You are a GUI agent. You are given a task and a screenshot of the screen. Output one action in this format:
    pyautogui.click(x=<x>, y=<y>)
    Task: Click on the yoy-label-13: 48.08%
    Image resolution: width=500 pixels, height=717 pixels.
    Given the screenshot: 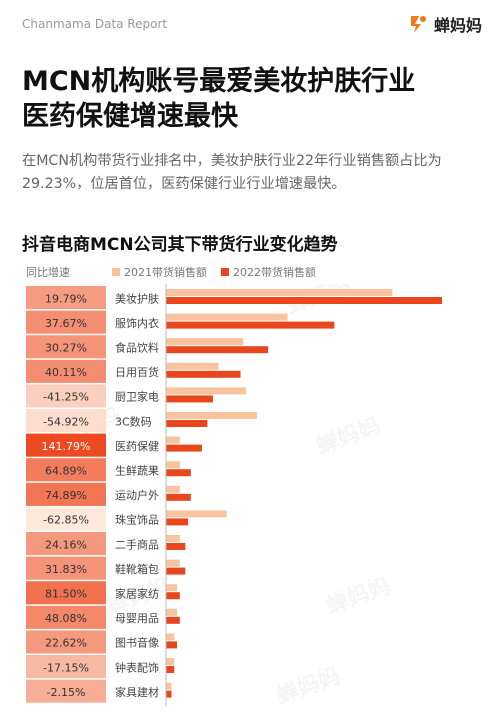 What is the action you would take?
    pyautogui.click(x=66, y=618)
    